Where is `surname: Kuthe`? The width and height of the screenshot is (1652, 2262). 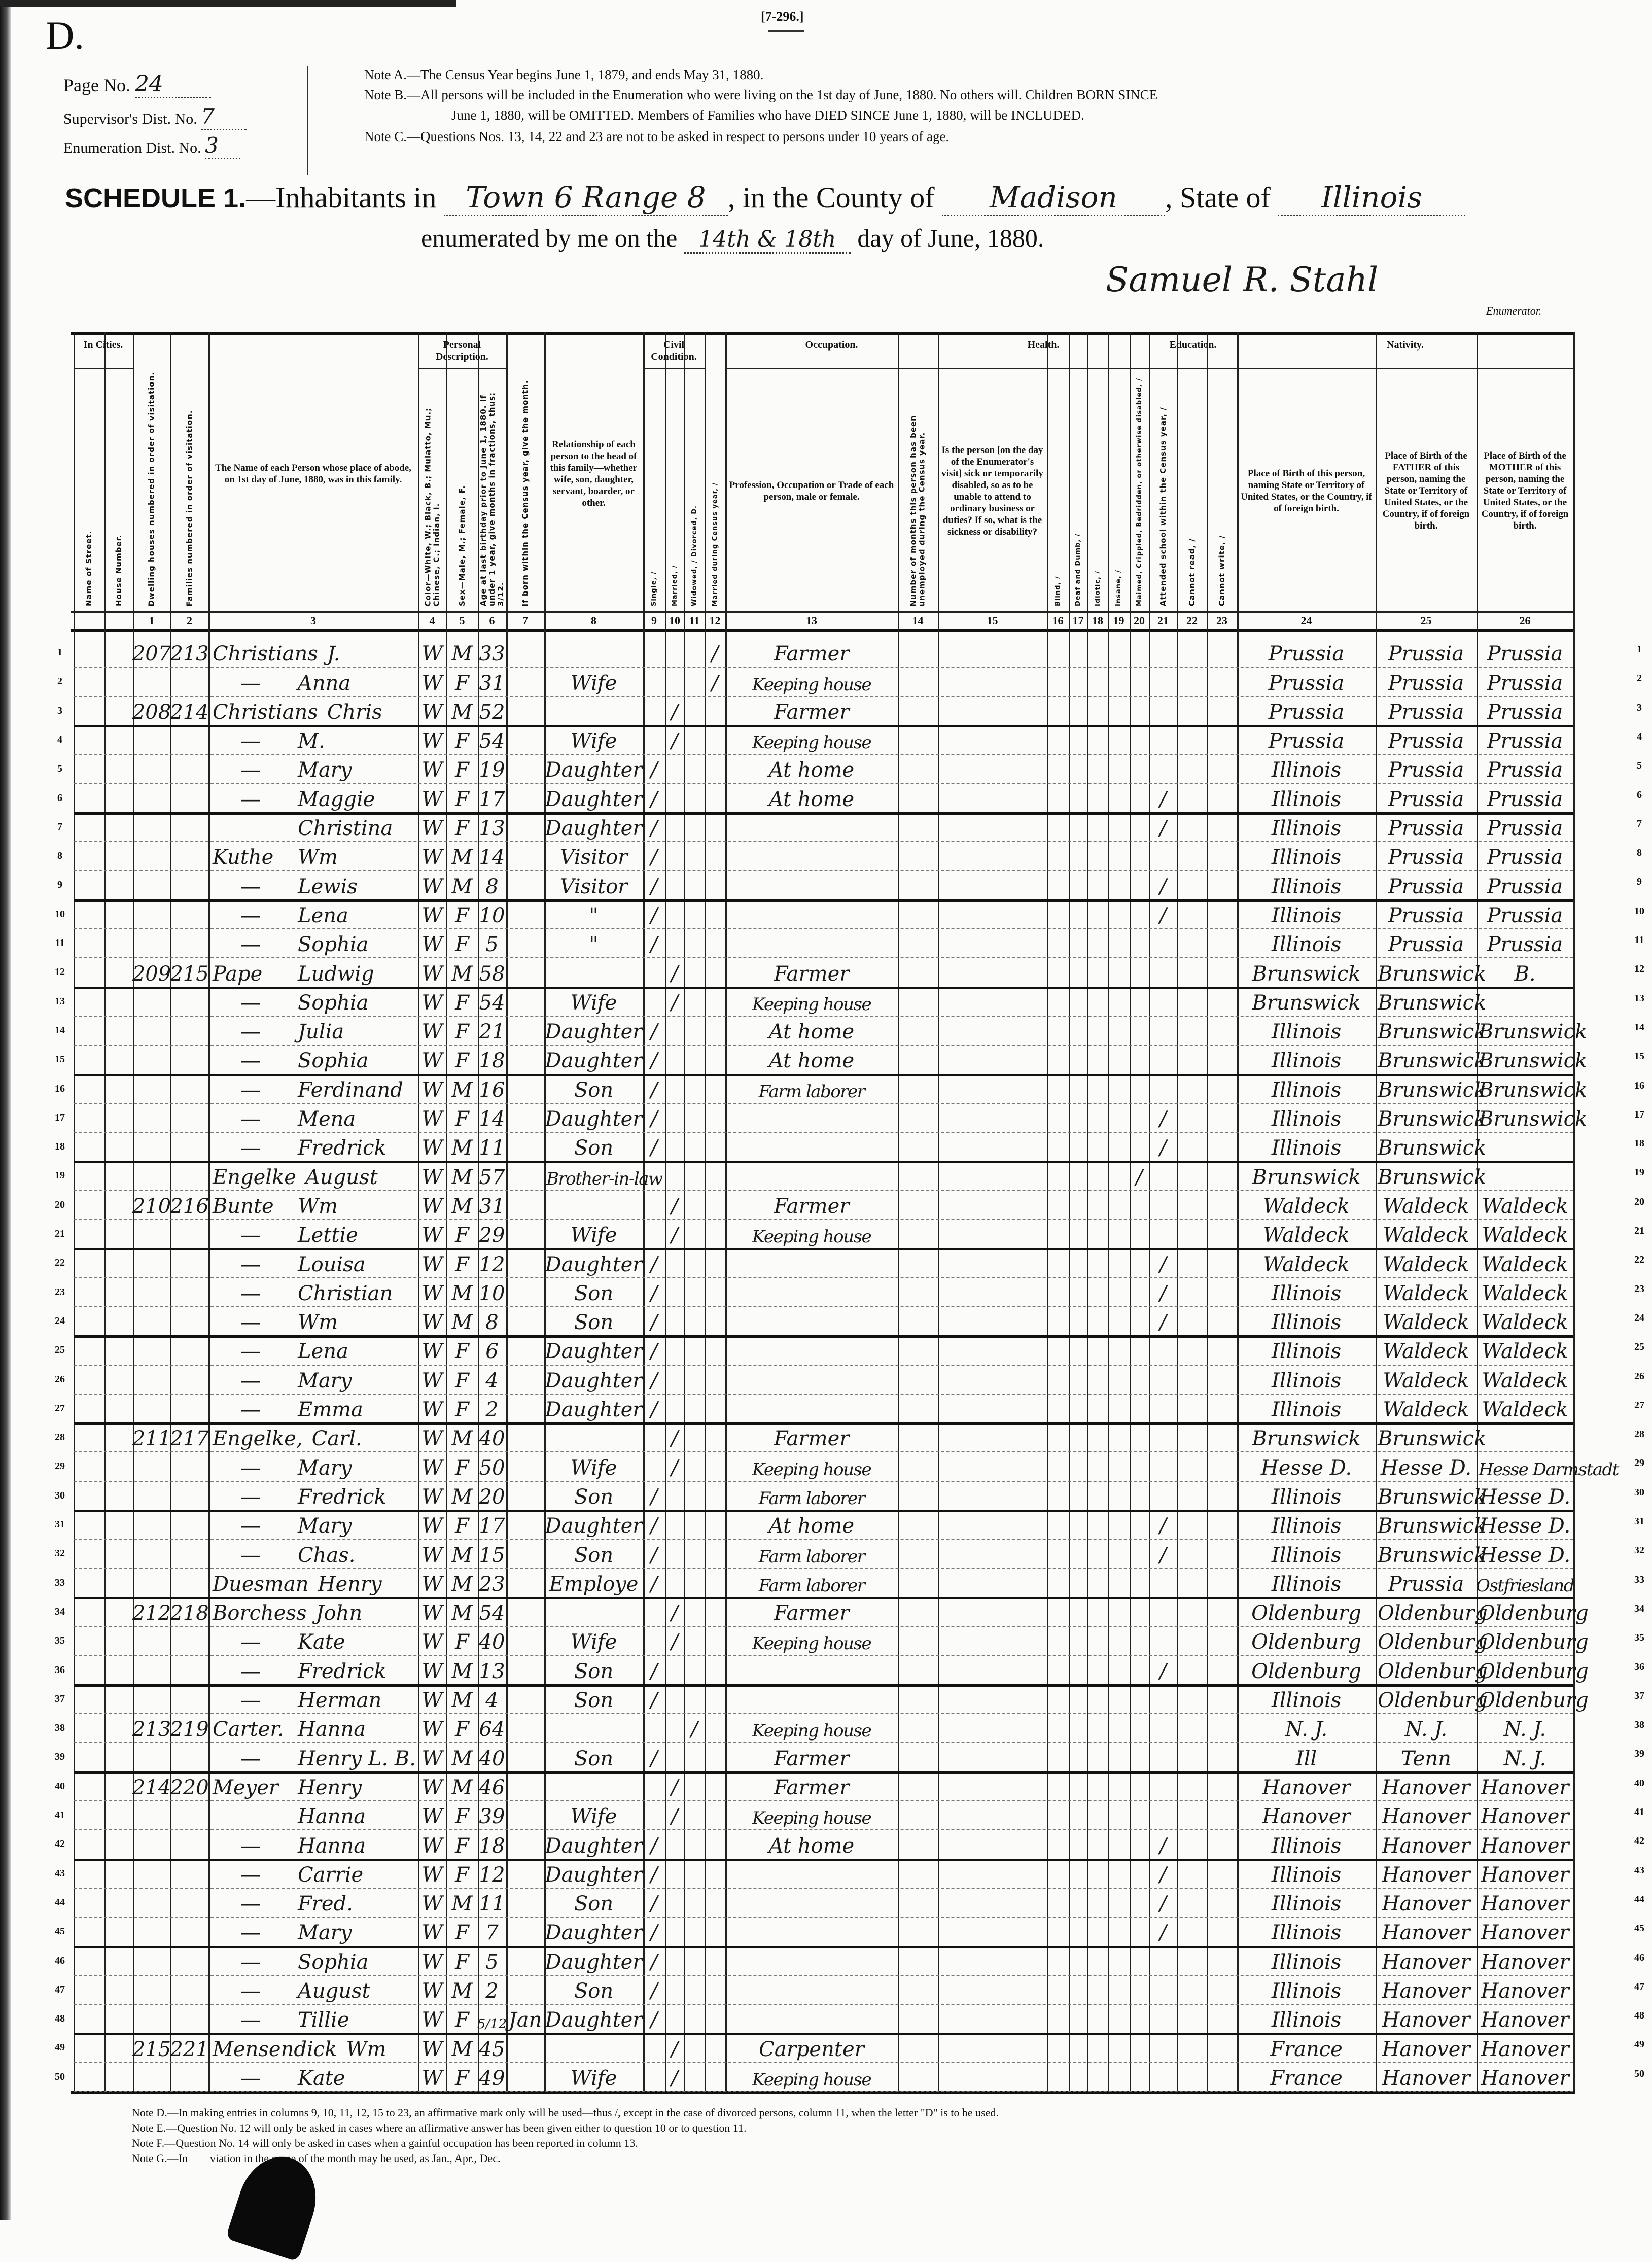 surname: Kuthe is located at coordinates (243, 857).